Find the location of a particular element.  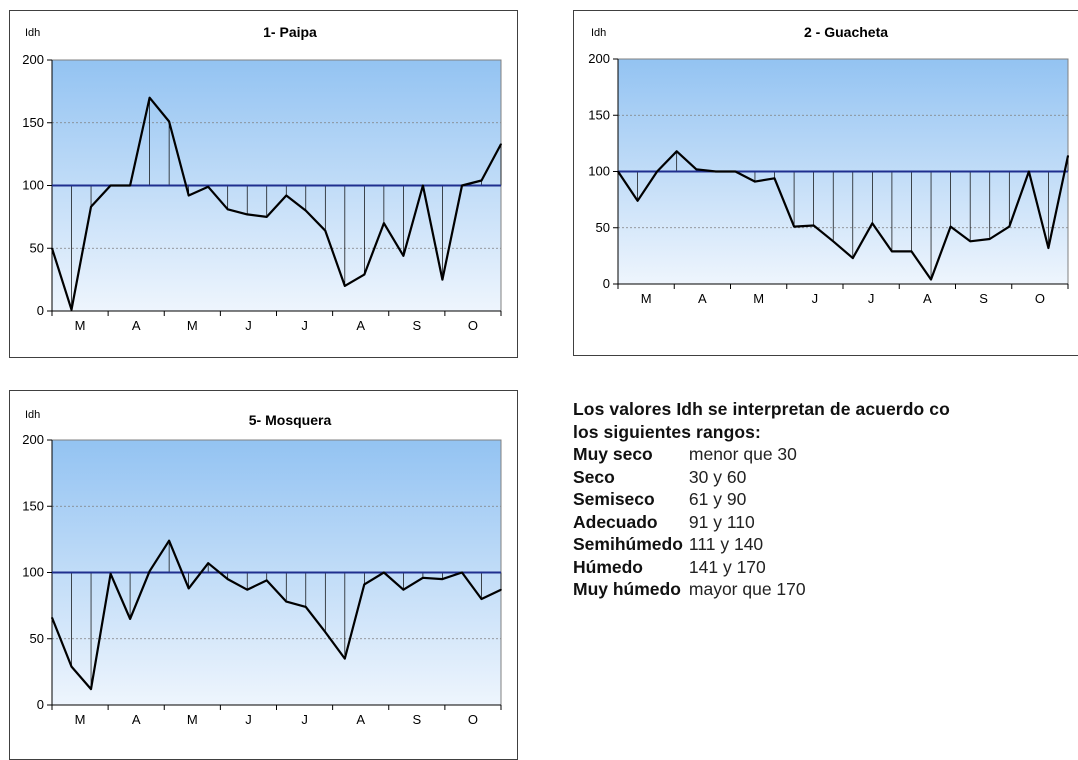

range-value: 61 y 90 is located at coordinates (717, 499).